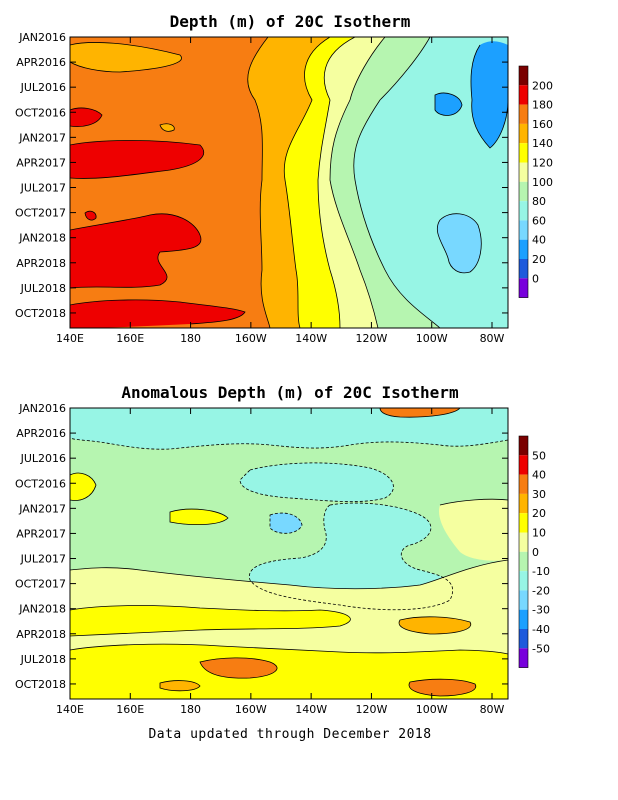 This screenshot has height=800, width=618. What do you see at coordinates (539, 533) in the screenshot?
I see `colorbar-label: 10` at bounding box center [539, 533].